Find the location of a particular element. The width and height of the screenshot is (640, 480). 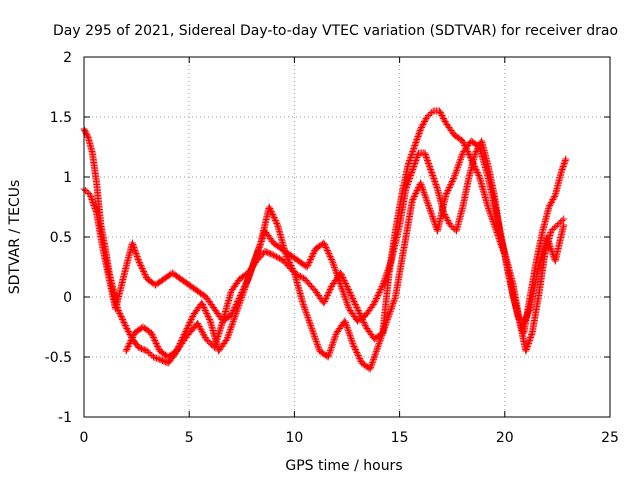

y-axis-label: SDTVAR / TECUs is located at coordinates (15, 237).